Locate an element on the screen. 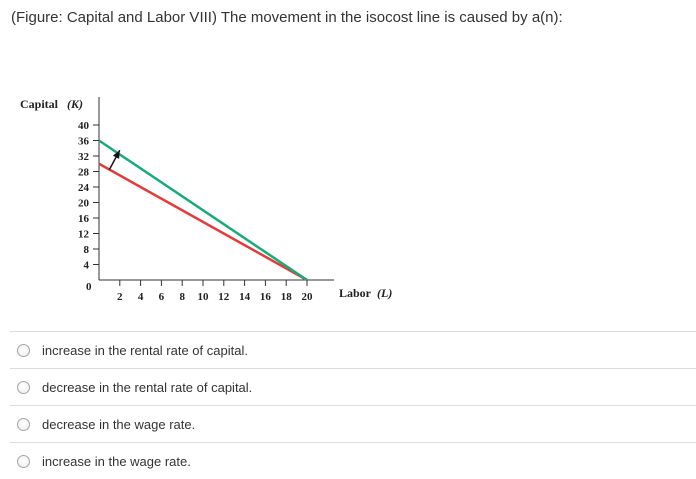 This screenshot has width=696, height=479. origin-label: 0 is located at coordinates (89, 287).